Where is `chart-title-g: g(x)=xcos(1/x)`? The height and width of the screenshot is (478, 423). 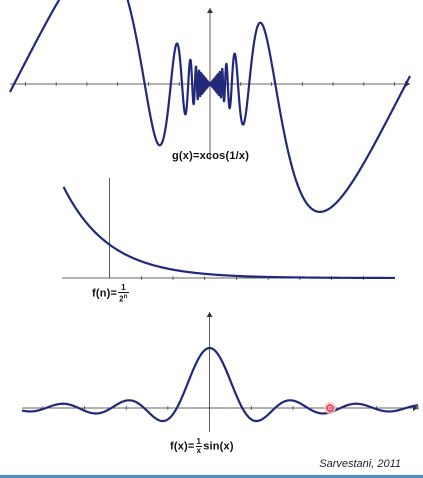 chart-title-g: g(x)=xcos(1/x) is located at coordinates (211, 156).